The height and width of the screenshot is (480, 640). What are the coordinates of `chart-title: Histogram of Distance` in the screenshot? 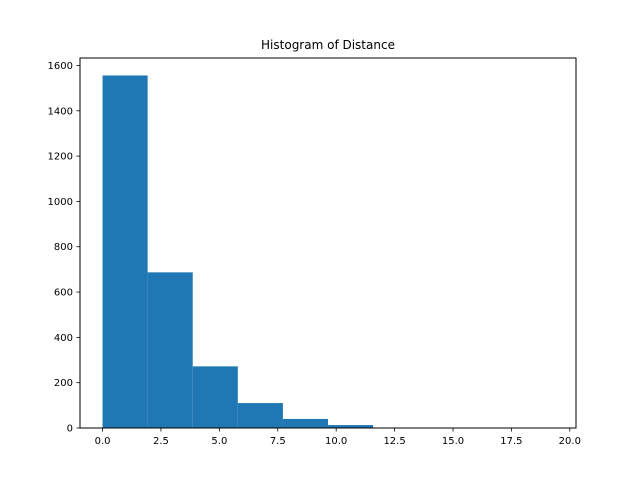 It's located at (328, 45).